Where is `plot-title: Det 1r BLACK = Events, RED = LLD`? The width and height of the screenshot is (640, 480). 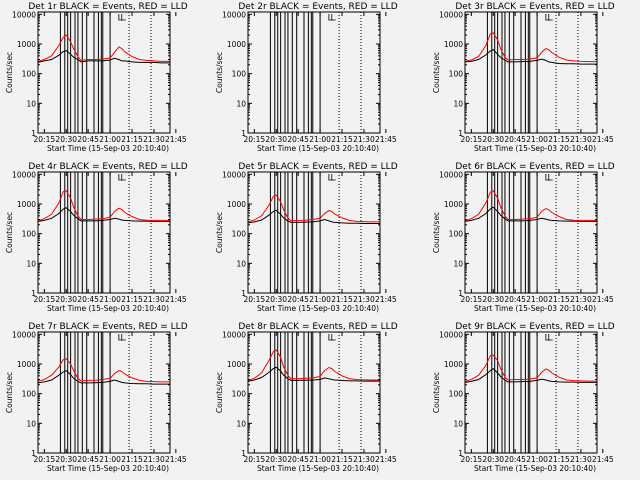
plot-title: Det 1r BLACK = Events, RED = LLD is located at coordinates (107, 7).